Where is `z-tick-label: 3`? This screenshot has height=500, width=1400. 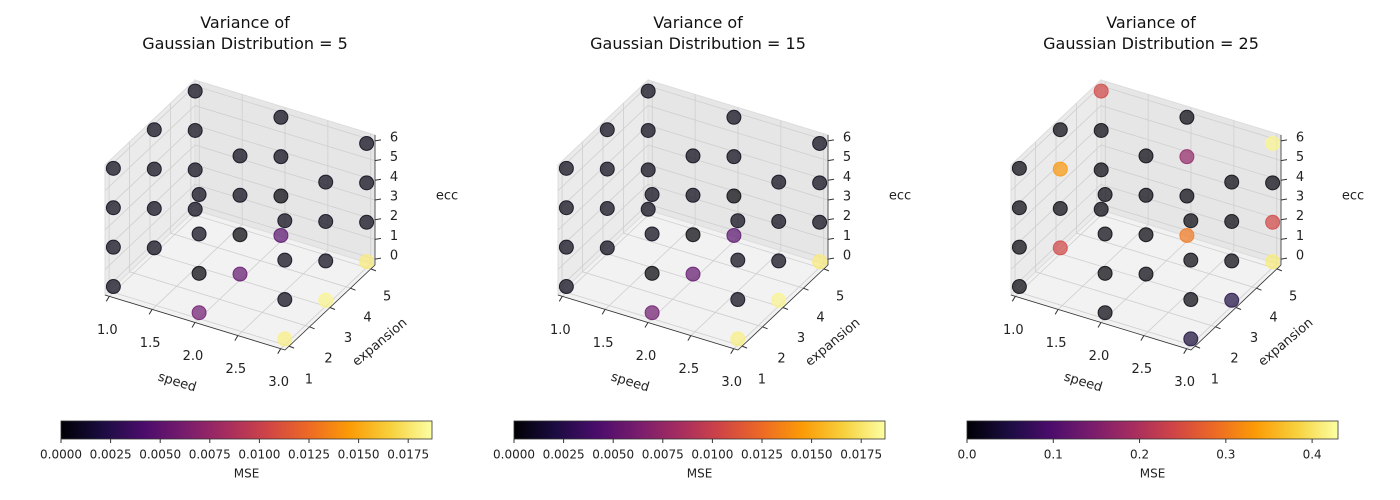 z-tick-label: 3 is located at coordinates (1300, 197).